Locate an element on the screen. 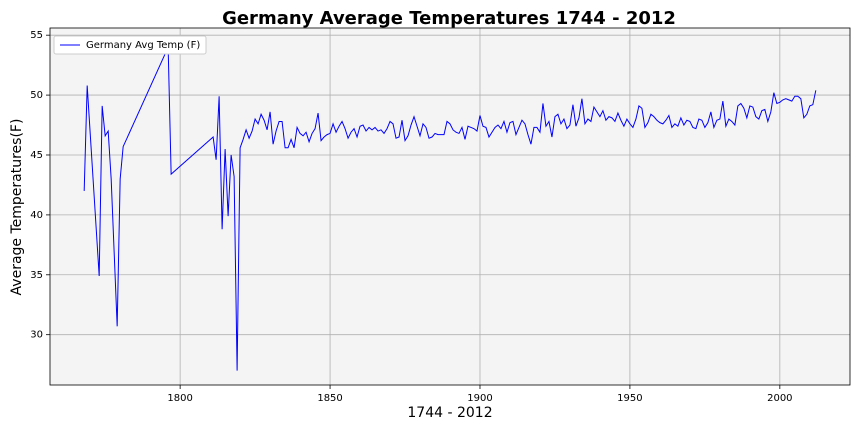 The height and width of the screenshot is (432, 864). y-tick-label: 35 is located at coordinates (36, 275).